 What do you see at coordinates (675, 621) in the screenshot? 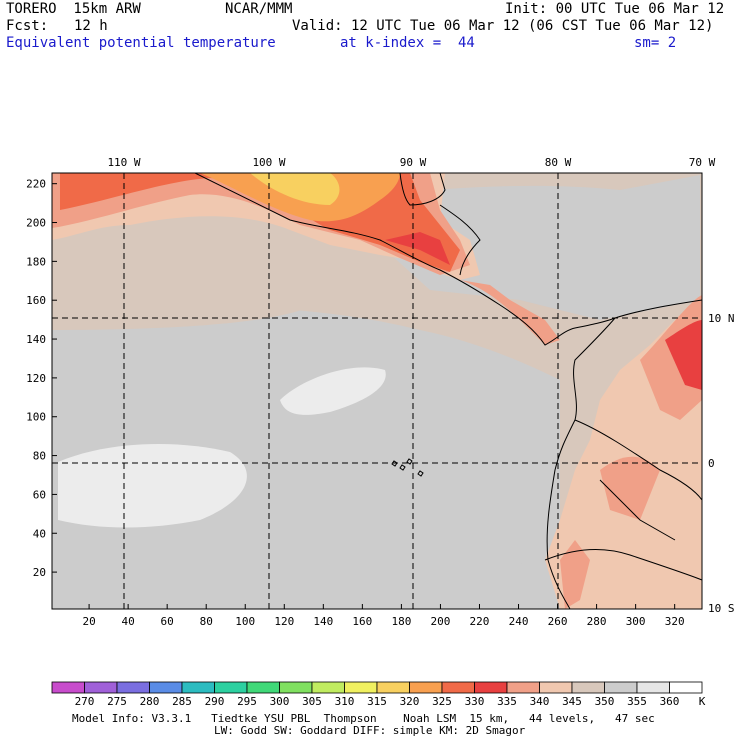
I see `x-tick-label: 320` at bounding box center [675, 621].